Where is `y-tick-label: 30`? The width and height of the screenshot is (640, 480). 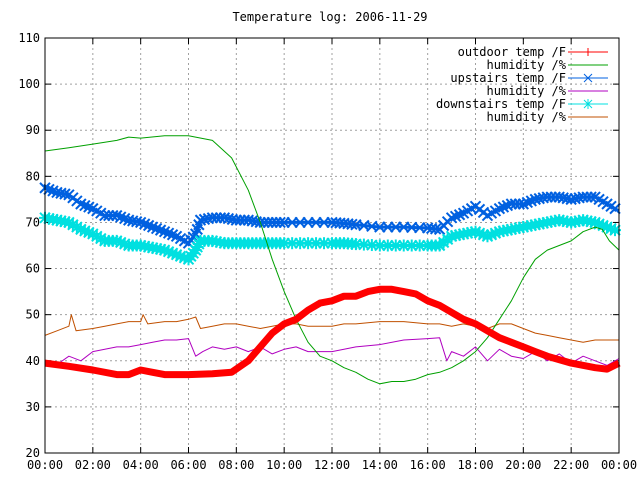 y-tick-label: 30 is located at coordinates (33, 407).